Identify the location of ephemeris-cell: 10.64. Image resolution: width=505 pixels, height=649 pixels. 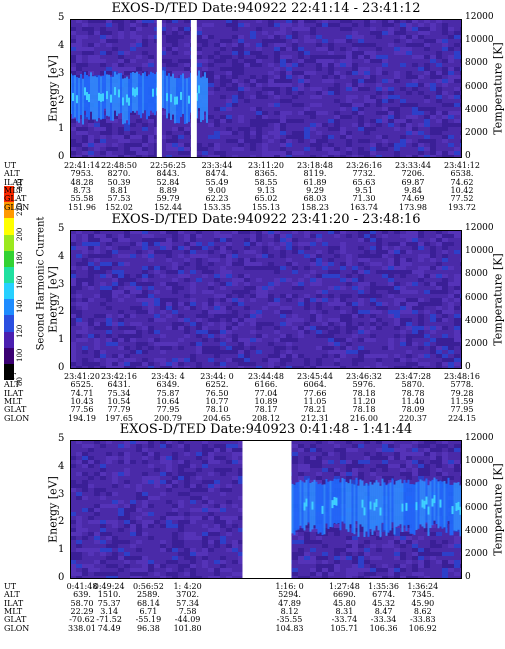
(168, 401).